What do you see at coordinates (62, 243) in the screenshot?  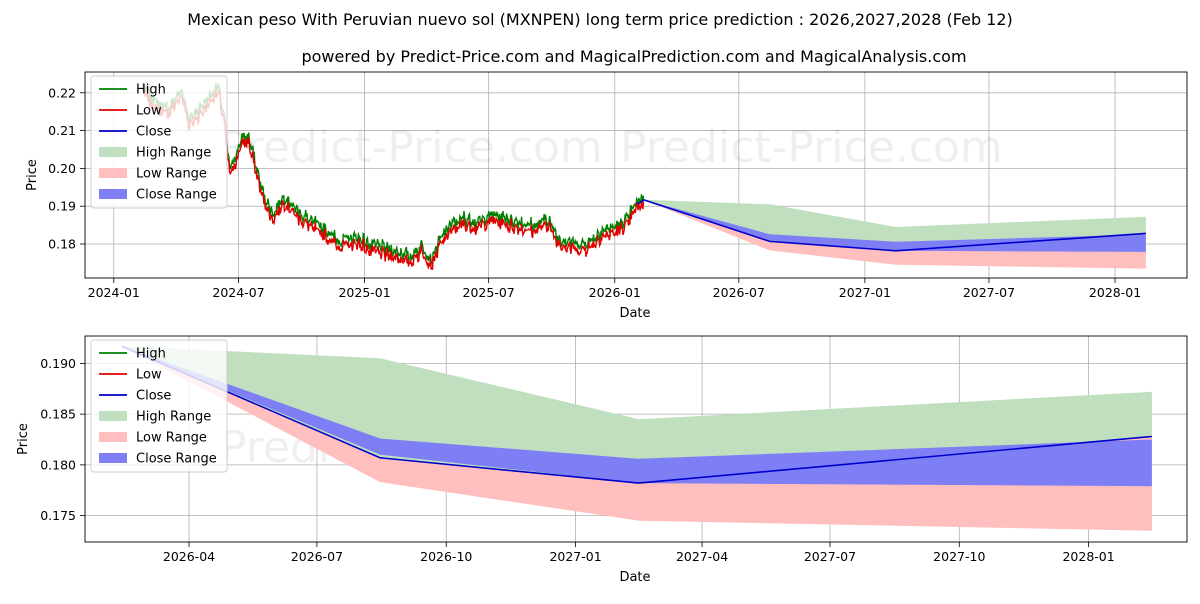 I see `y-tick-label: 0.18` at bounding box center [62, 243].